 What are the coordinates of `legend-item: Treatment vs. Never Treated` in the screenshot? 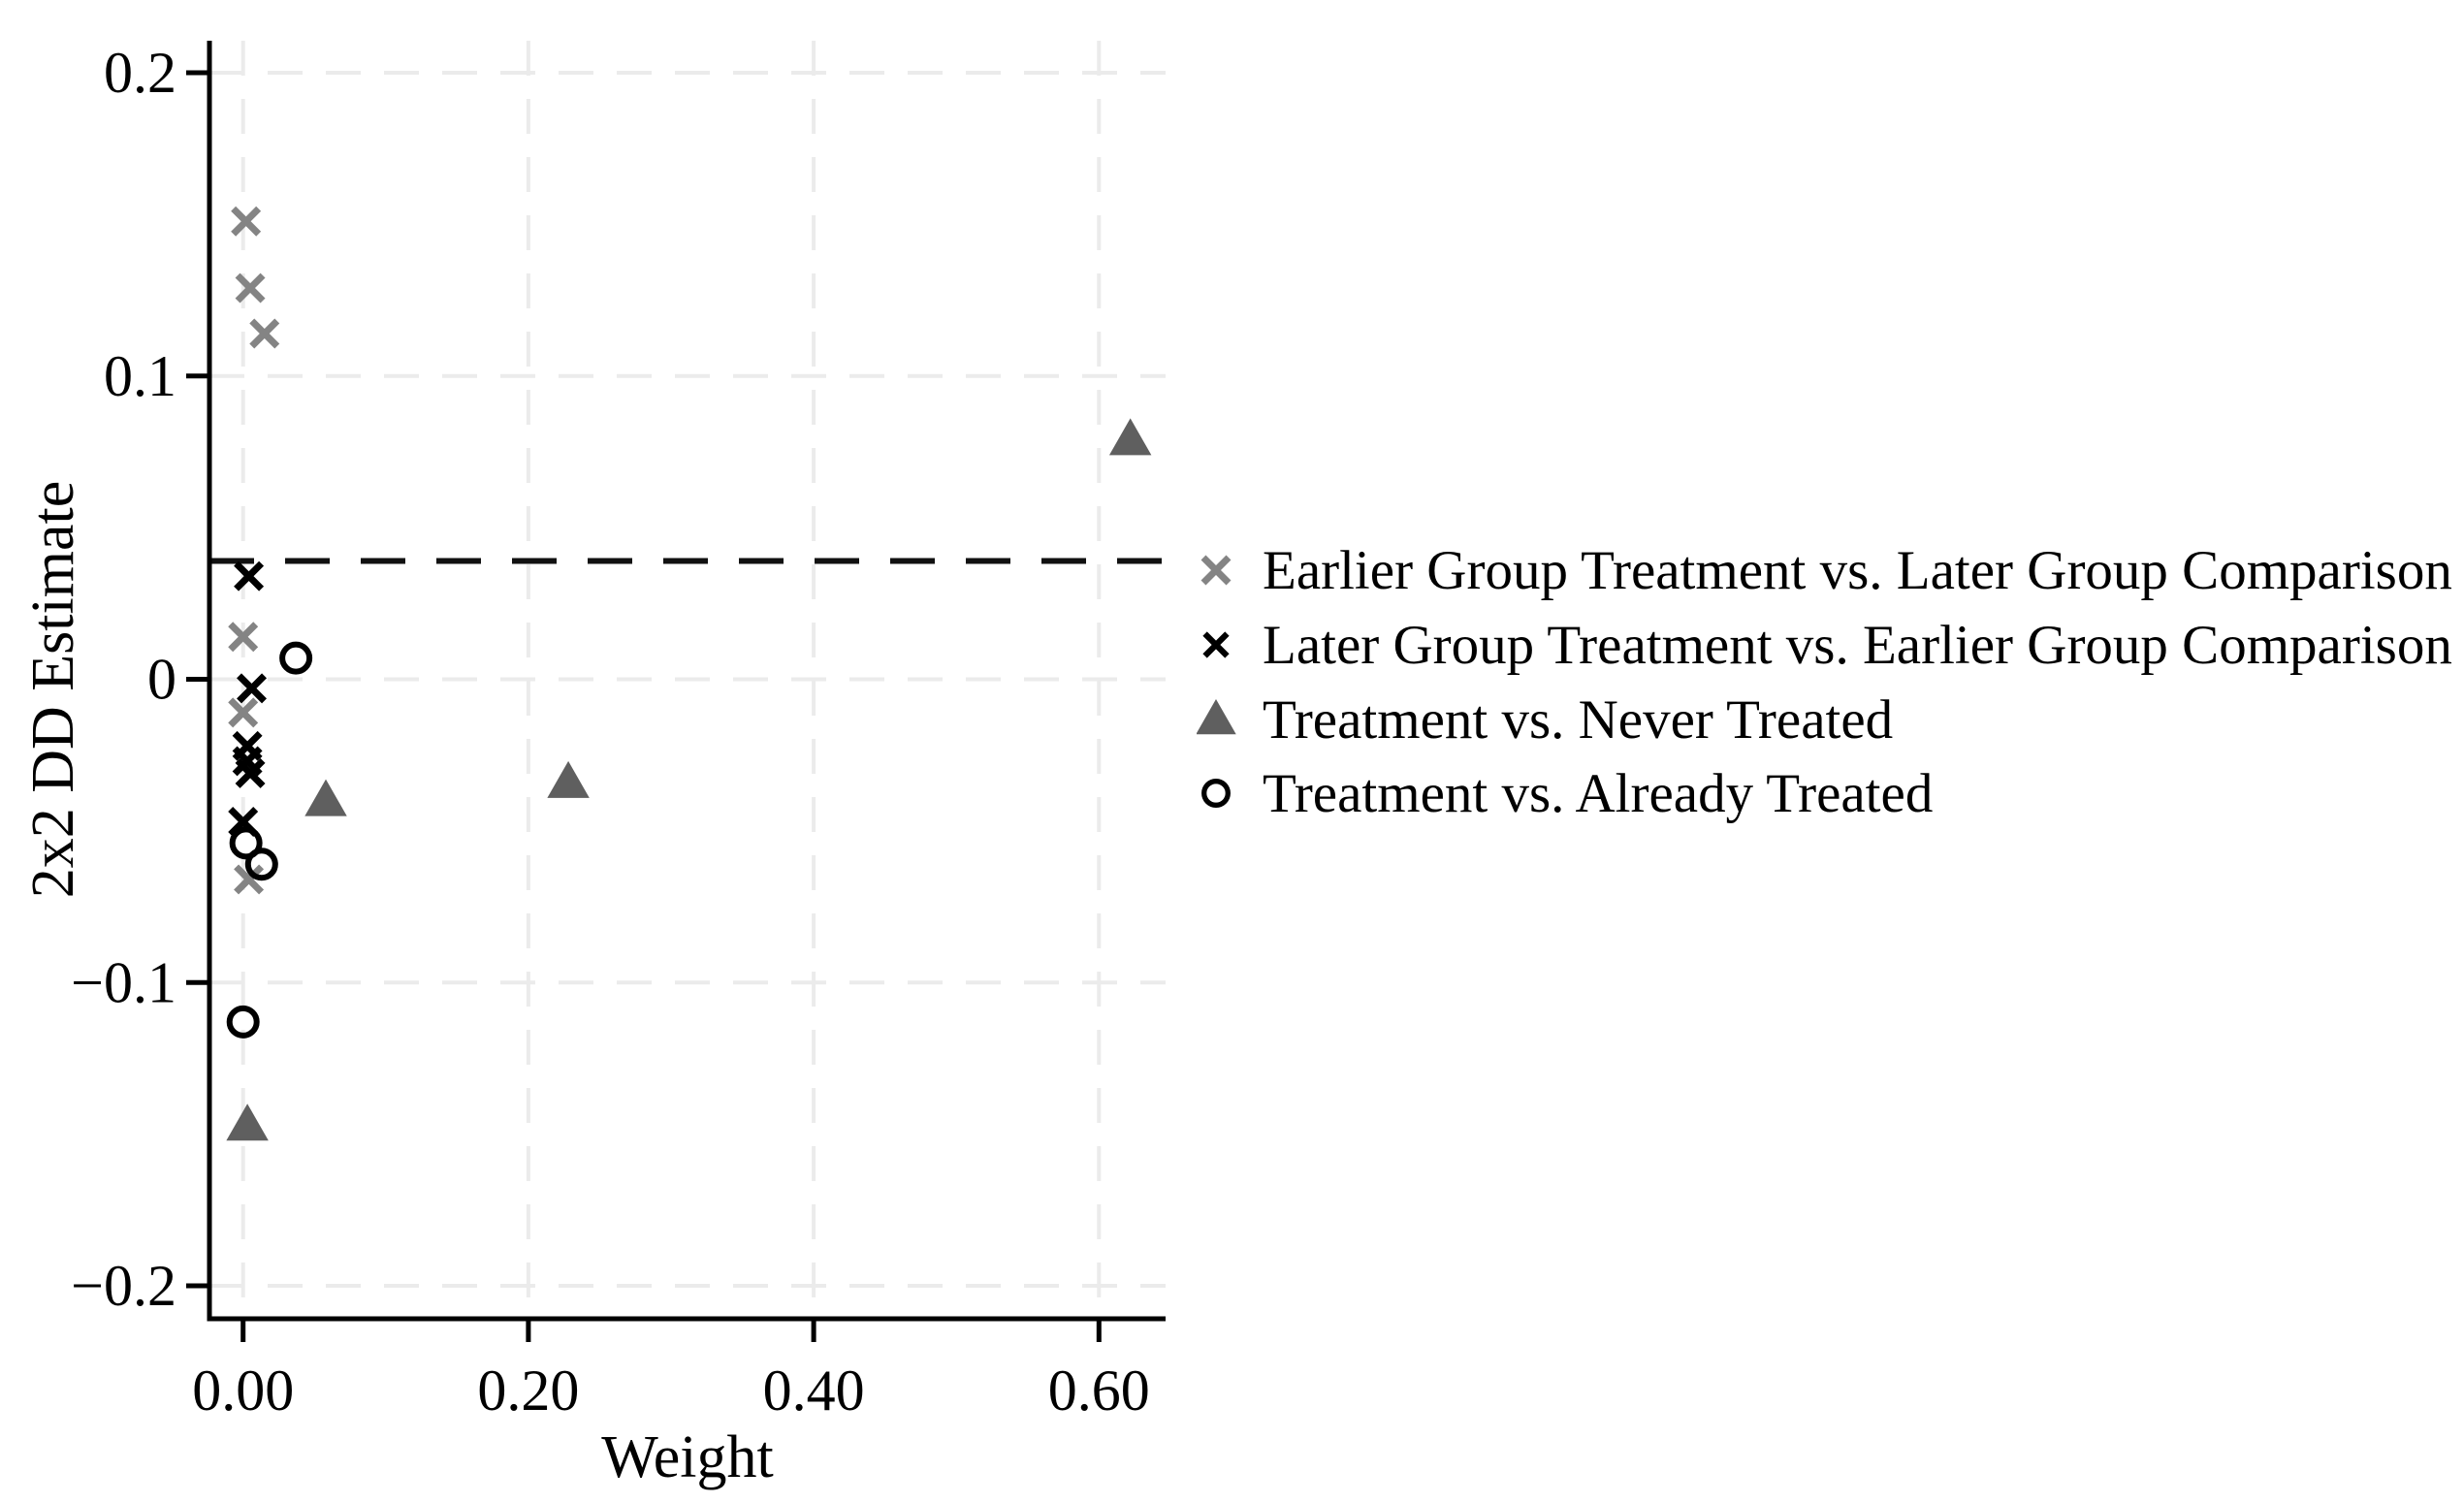 It's located at (1545, 719).